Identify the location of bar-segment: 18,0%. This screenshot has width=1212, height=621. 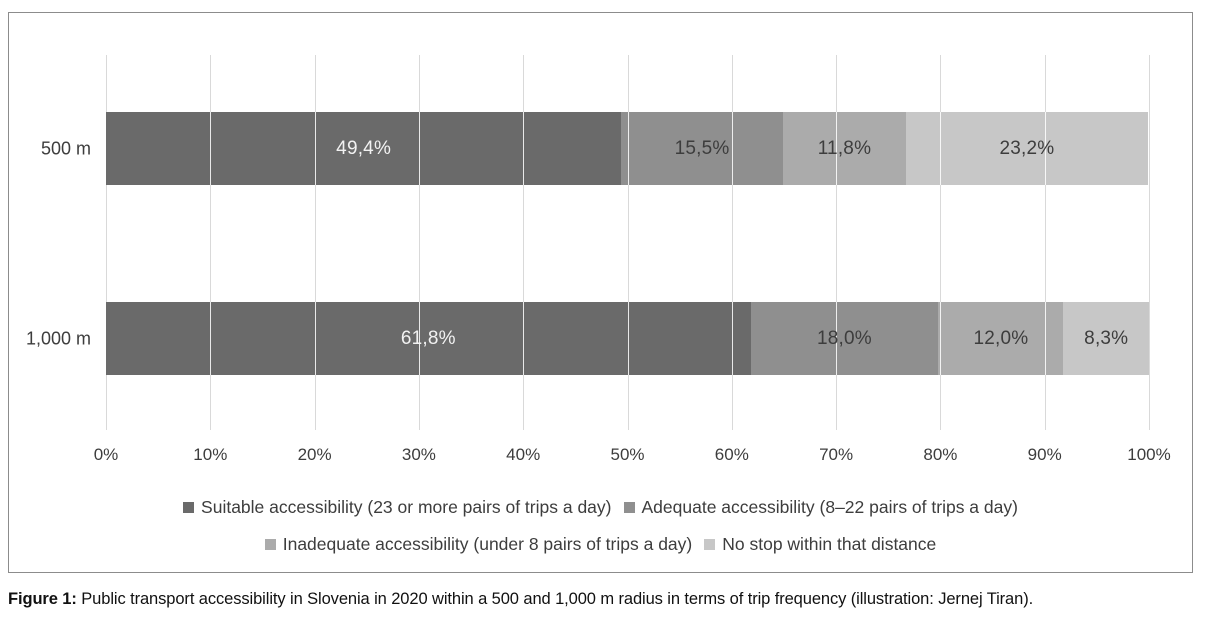
(844, 338).